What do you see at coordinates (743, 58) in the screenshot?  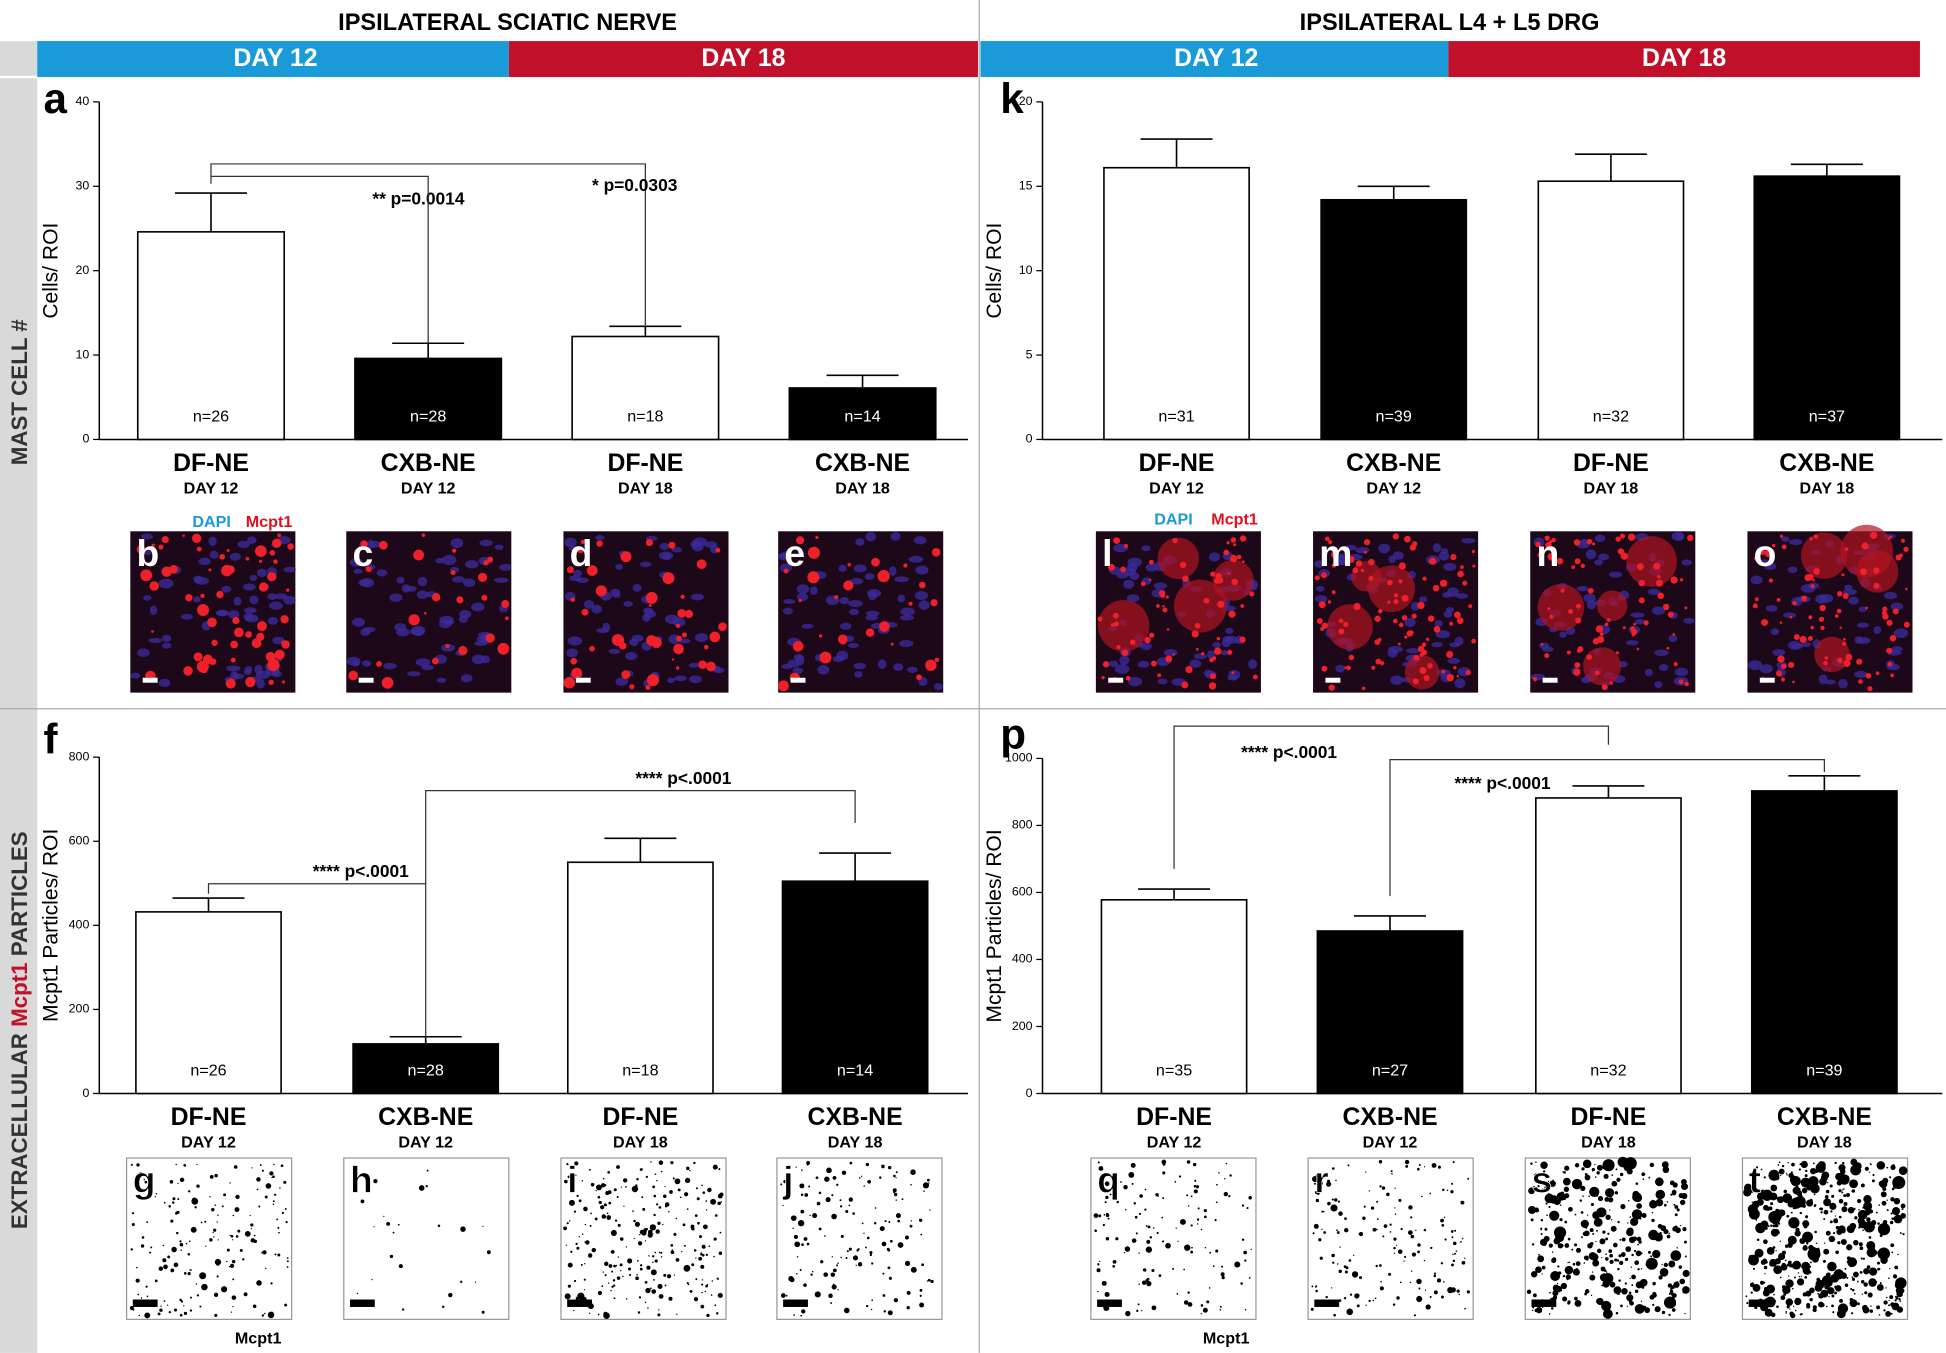 I see `band-label: DAY 18` at bounding box center [743, 58].